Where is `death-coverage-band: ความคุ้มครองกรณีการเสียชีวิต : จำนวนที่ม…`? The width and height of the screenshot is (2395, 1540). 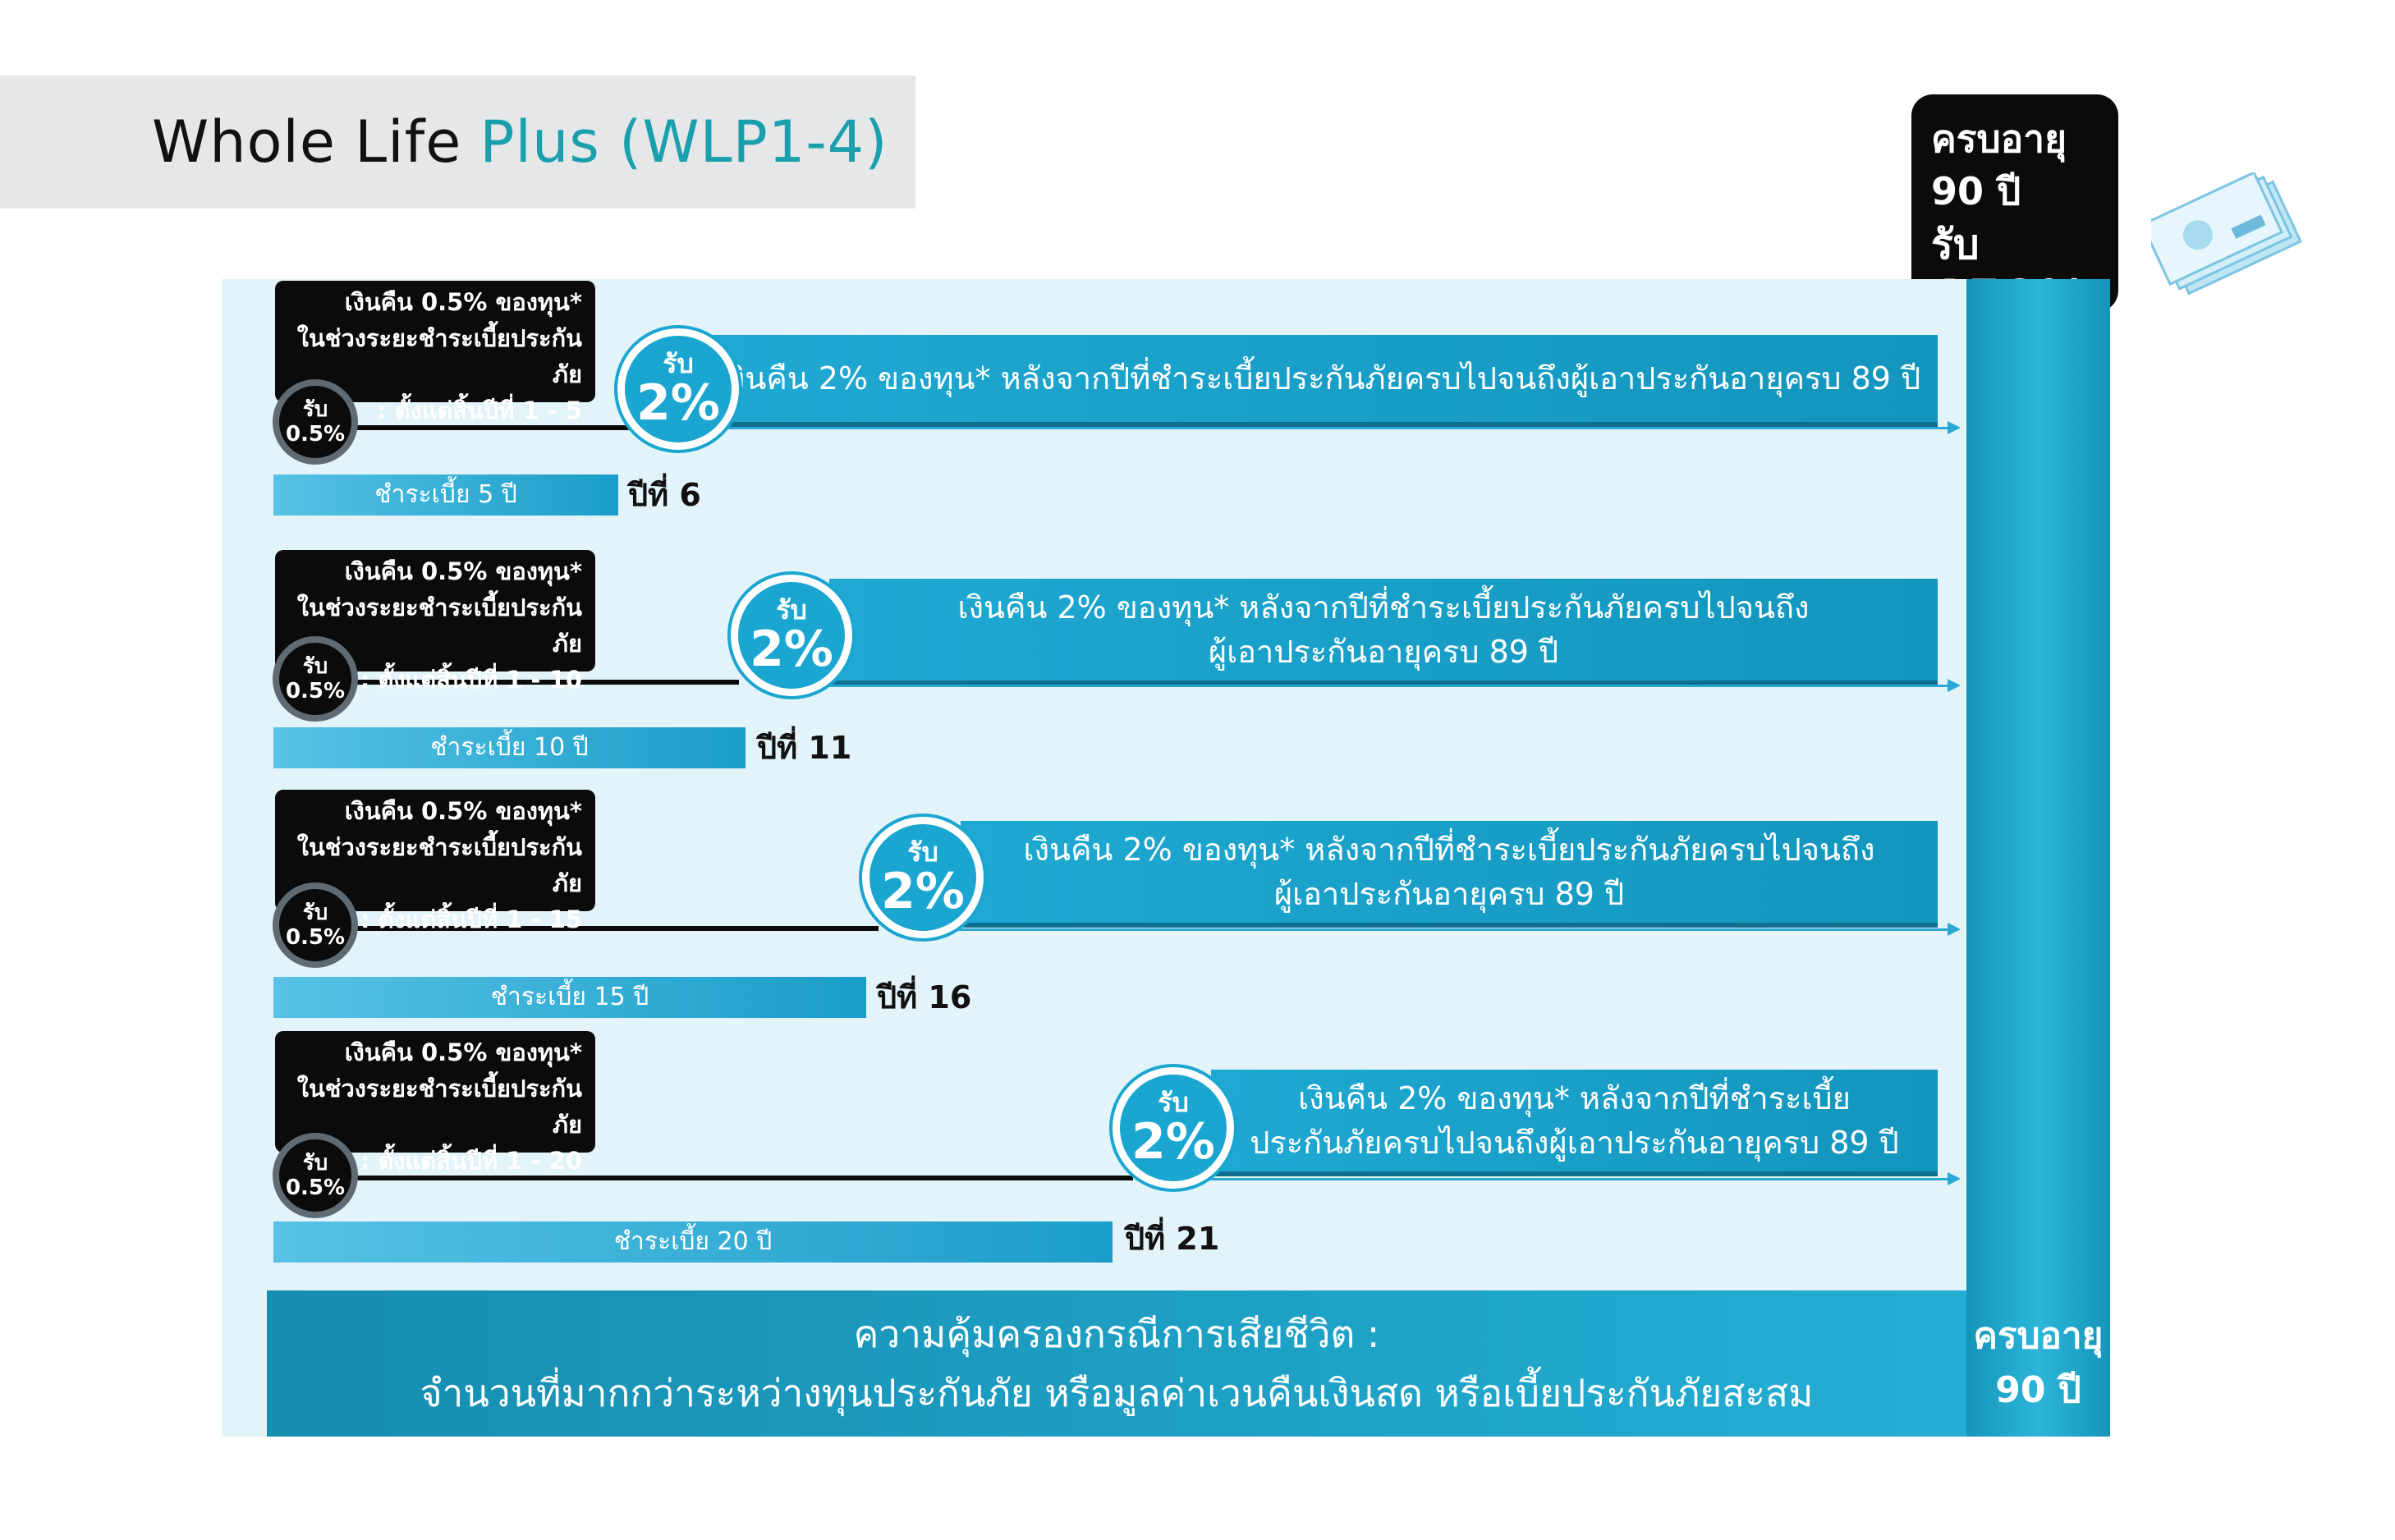
death-coverage-band: ความคุ้มครองกรณีการเสียชีวิต : จำนวนที่ม… is located at coordinates (1116, 1363).